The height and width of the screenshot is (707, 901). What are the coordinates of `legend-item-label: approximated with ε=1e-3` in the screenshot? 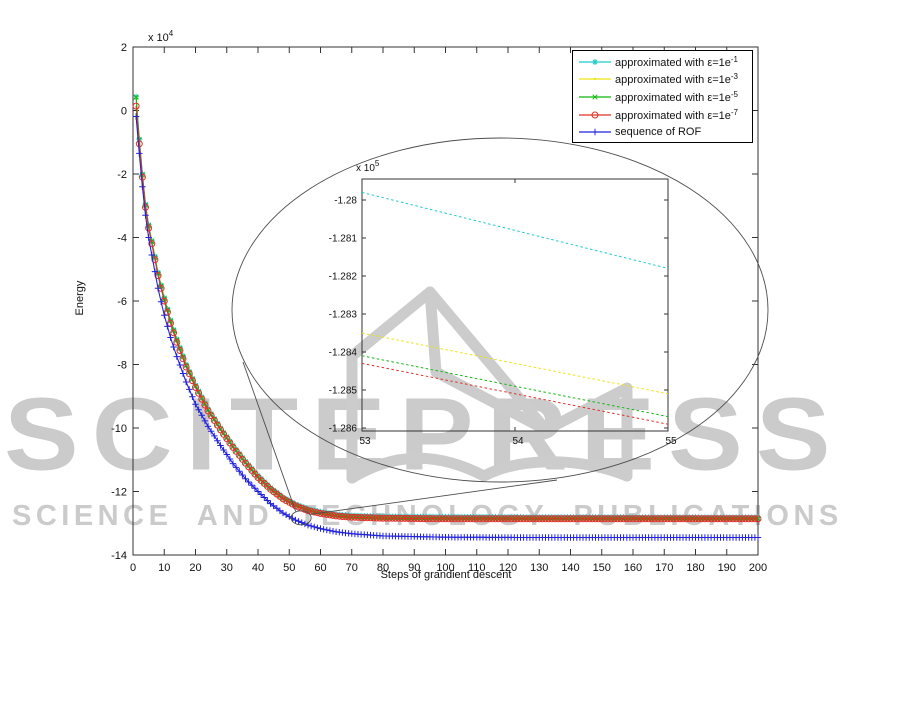 It's located at (677, 79).